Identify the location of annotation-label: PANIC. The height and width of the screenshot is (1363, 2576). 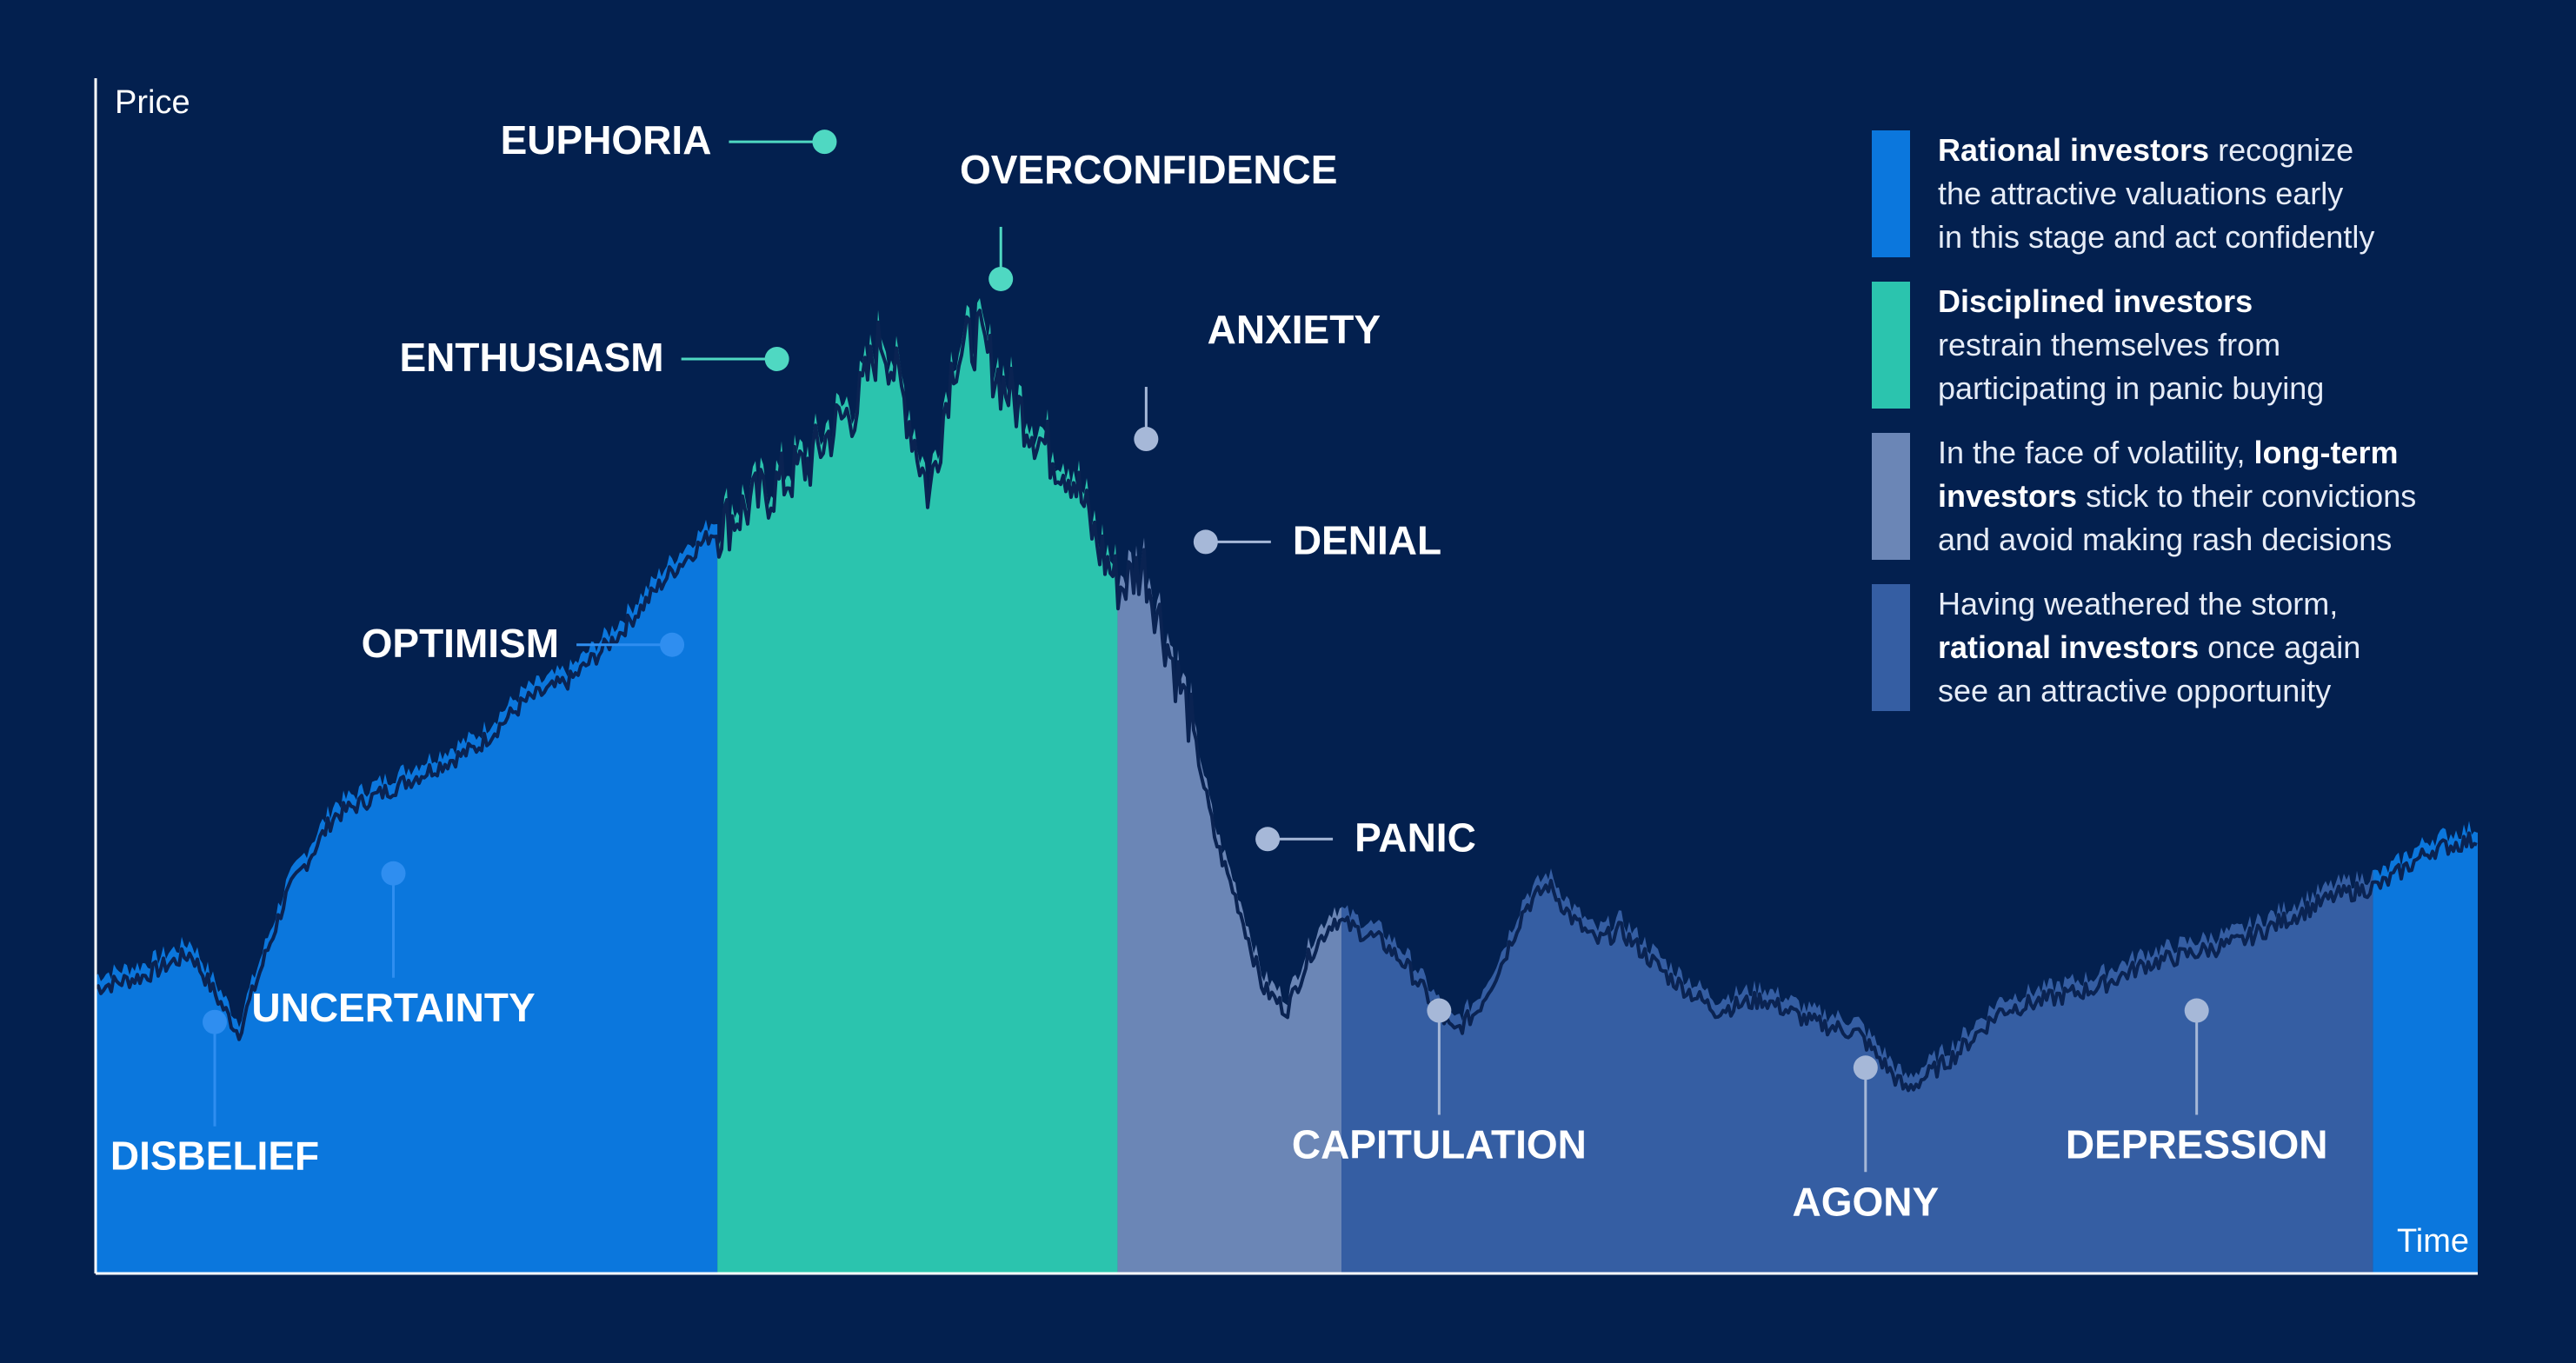
(1415, 837).